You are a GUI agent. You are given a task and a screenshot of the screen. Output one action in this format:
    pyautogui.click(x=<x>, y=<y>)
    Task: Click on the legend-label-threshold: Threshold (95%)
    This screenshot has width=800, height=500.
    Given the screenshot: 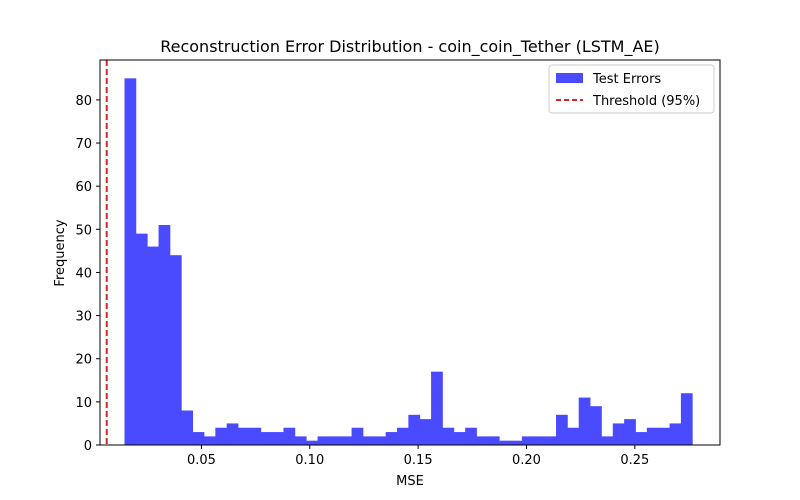 What is the action you would take?
    pyautogui.click(x=646, y=101)
    